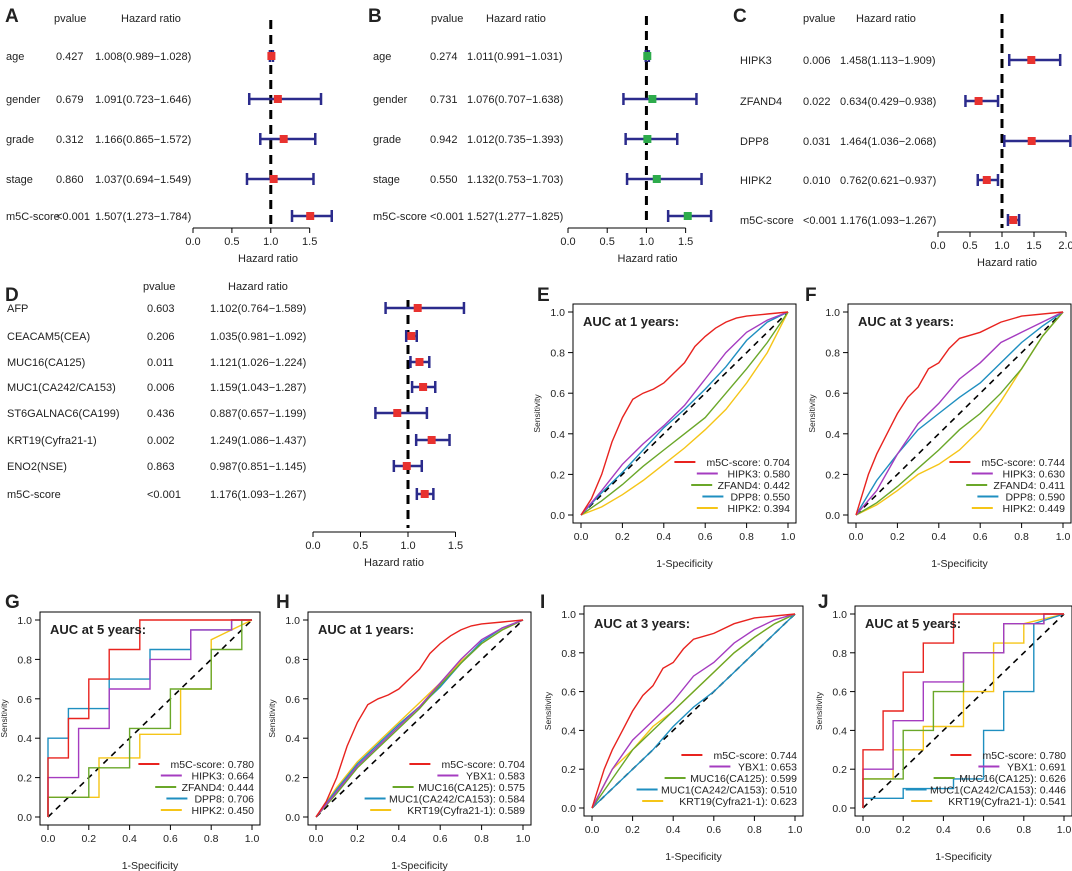 Image resolution: width=1072 pixels, height=871 pixels. Describe the element at coordinates (888, 142) in the screenshot. I see `row-hazard-ratio: 1.464(1.036−2.068)` at that location.